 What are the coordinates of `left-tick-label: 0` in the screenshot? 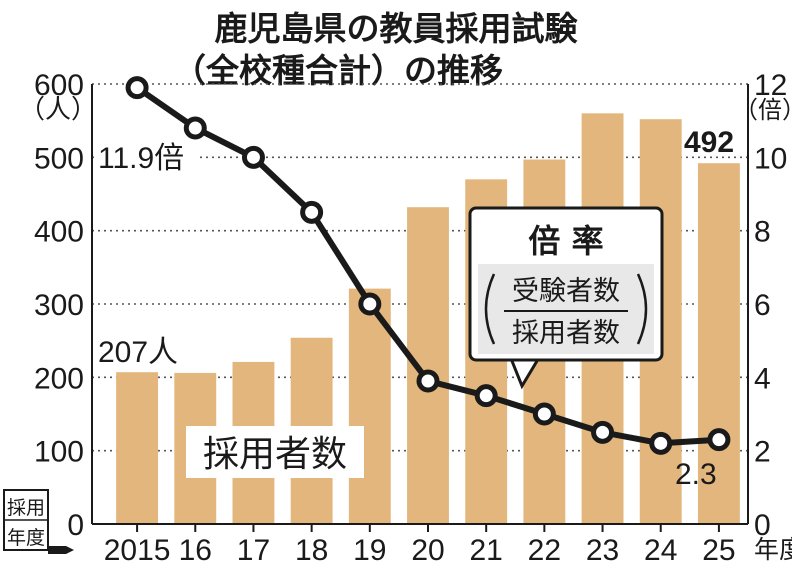 It's located at (75, 525).